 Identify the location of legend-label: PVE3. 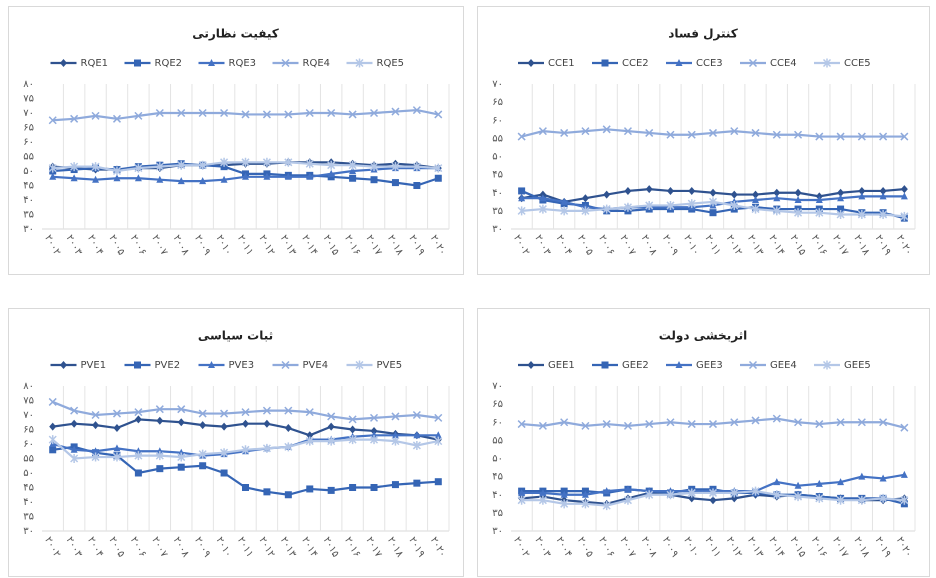
(242, 365).